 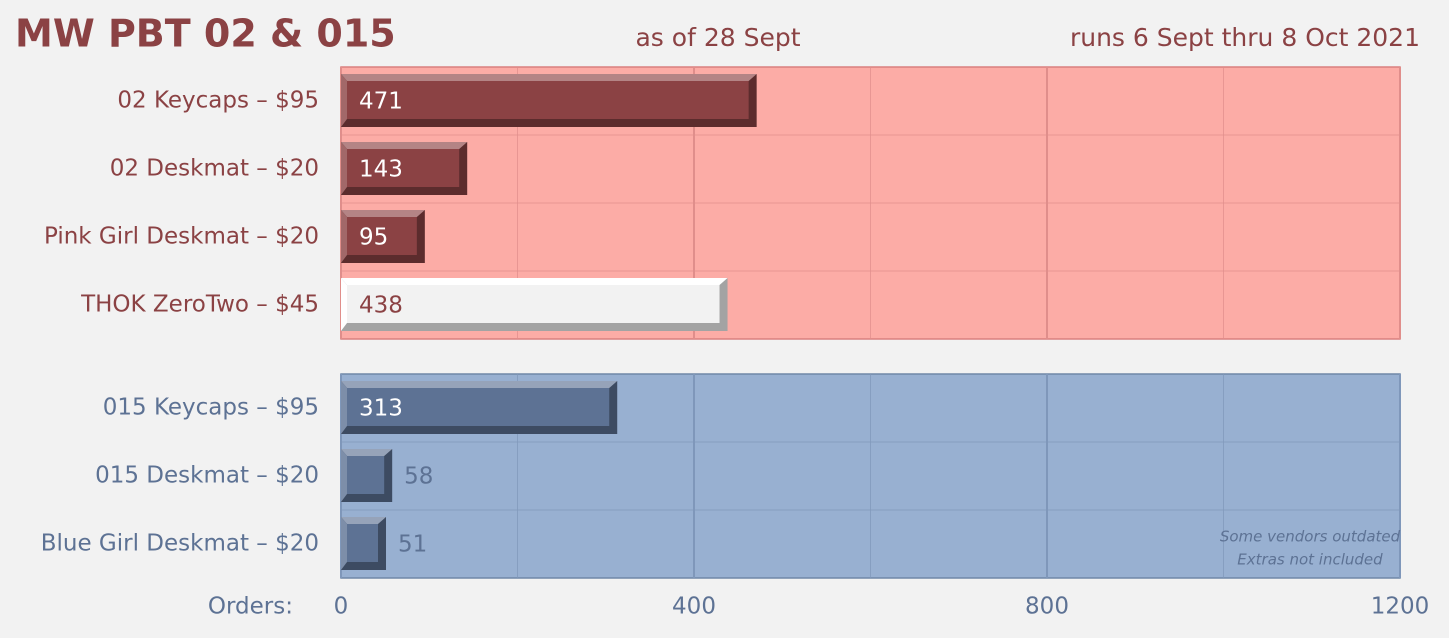 What do you see at coordinates (341, 607) in the screenshot?
I see `x-tick-label: 0` at bounding box center [341, 607].